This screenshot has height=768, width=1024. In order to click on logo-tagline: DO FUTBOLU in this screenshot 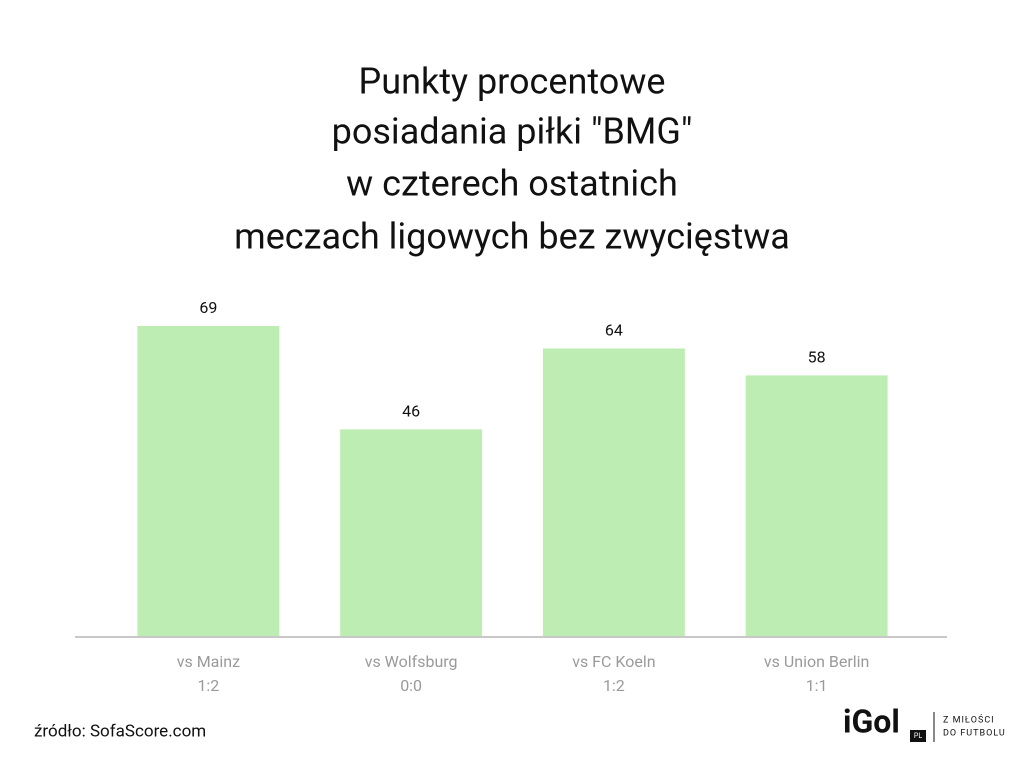, I will do `click(974, 733)`.